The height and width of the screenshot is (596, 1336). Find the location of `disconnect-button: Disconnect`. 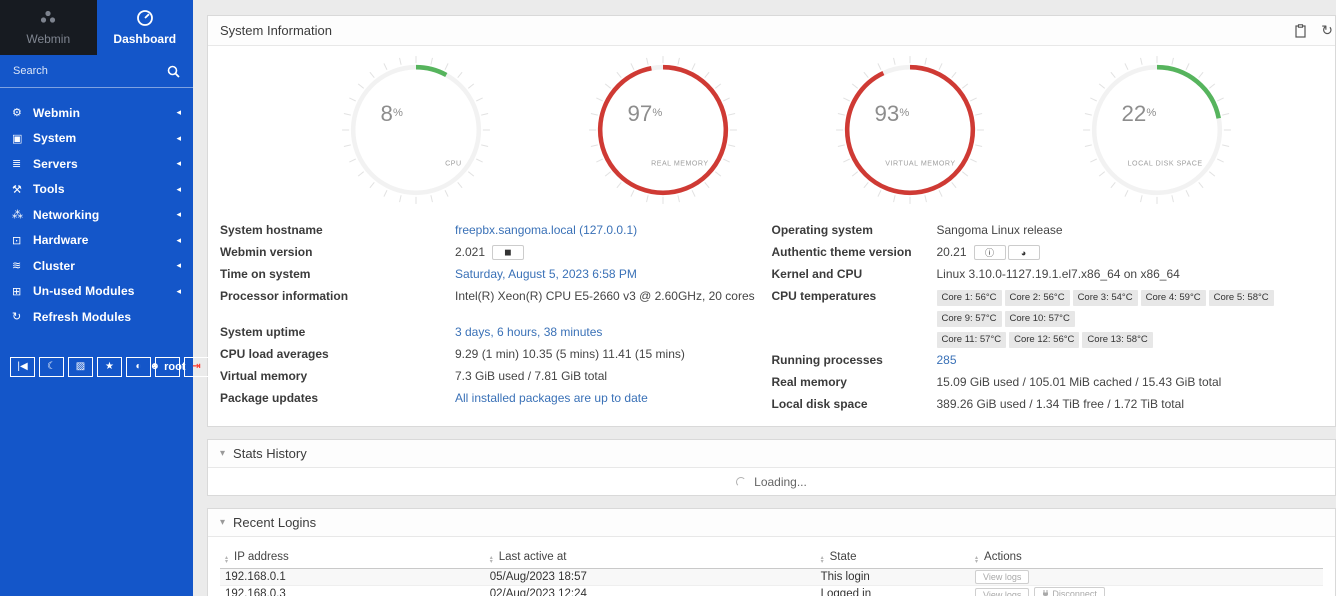

disconnect-button: Disconnect is located at coordinates (1069, 591).